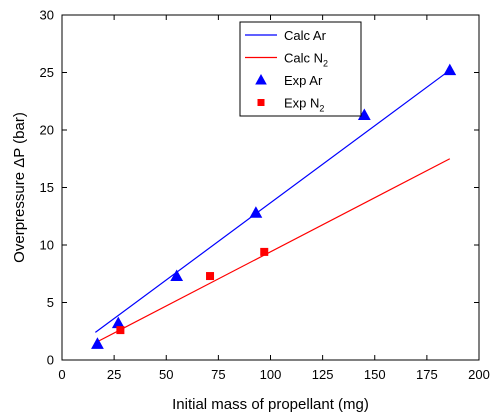 The width and height of the screenshot is (492, 419). Describe the element at coordinates (47, 130) in the screenshot. I see `y-tick-label: 20` at that location.